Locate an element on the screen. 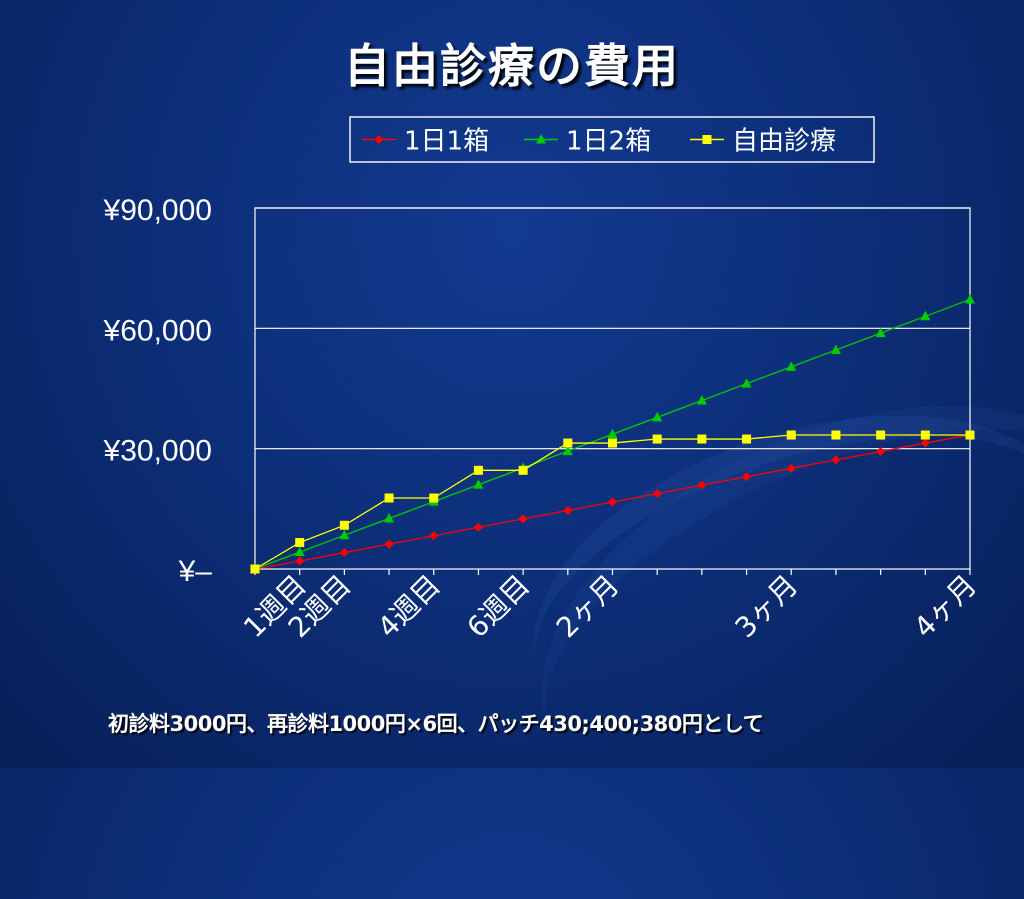 This screenshot has width=1024, height=899. x-tick-label: 6週目 is located at coordinates (499, 607).